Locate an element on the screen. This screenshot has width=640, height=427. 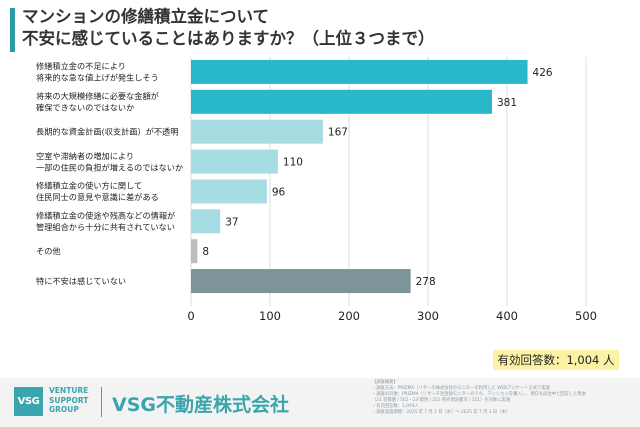
survey-note-line: ・有効回答数：1,004人 is located at coordinates (395, 406).